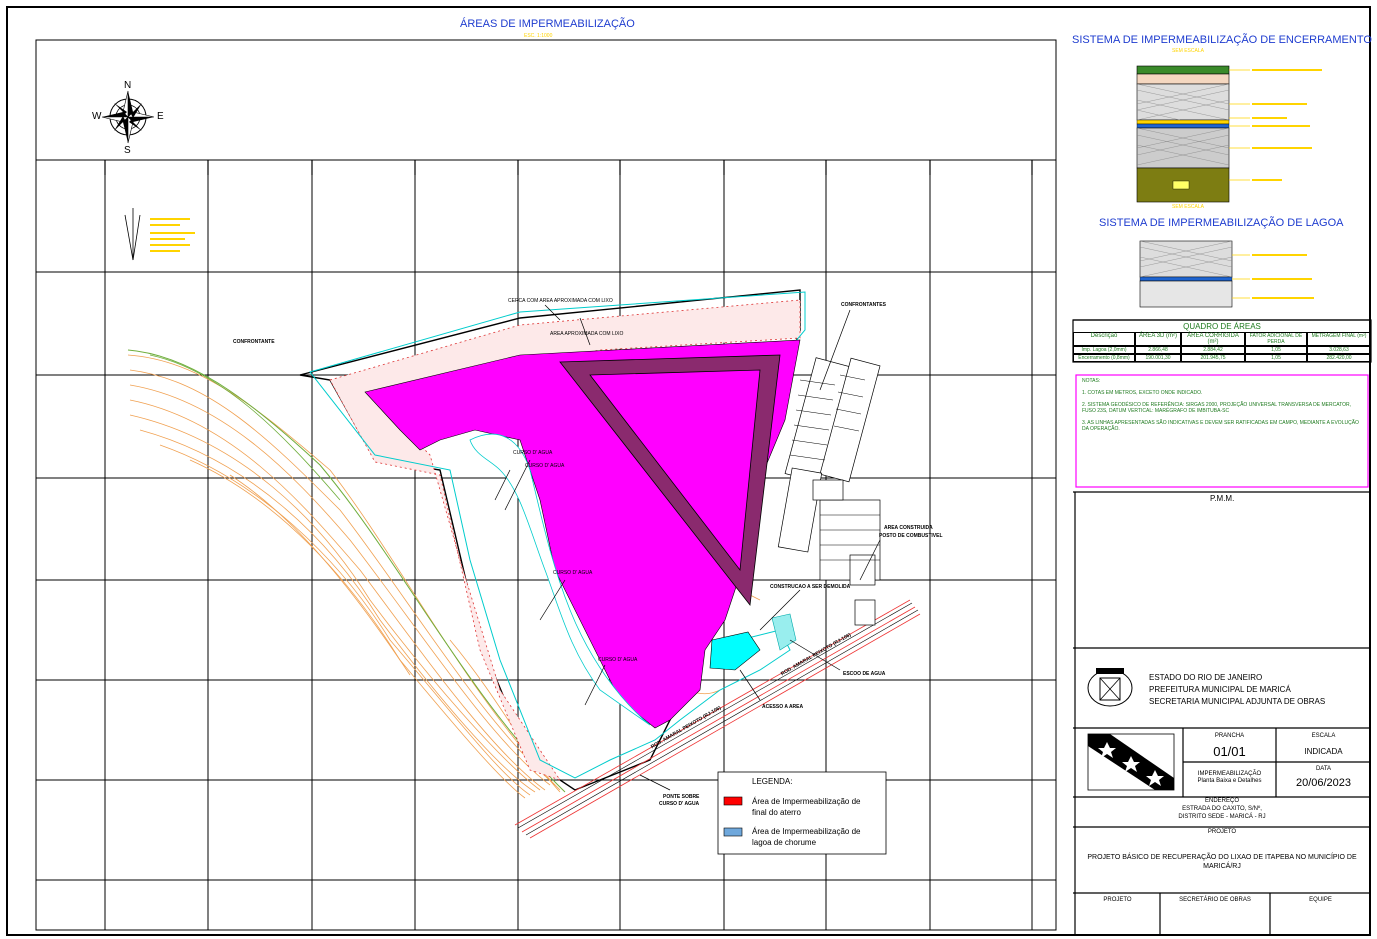 The image size is (1377, 939). What do you see at coordinates (810, 587) in the screenshot?
I see `label-construcao: CONSTRUCAO A SER DEMOLIDA` at bounding box center [810, 587].